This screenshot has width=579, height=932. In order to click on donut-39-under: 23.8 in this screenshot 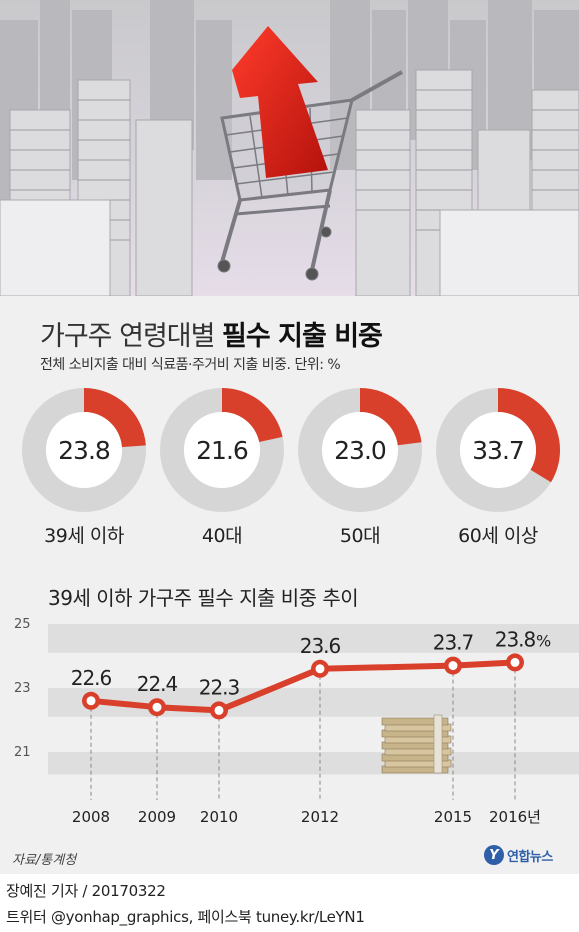, I will do `click(84, 450)`.